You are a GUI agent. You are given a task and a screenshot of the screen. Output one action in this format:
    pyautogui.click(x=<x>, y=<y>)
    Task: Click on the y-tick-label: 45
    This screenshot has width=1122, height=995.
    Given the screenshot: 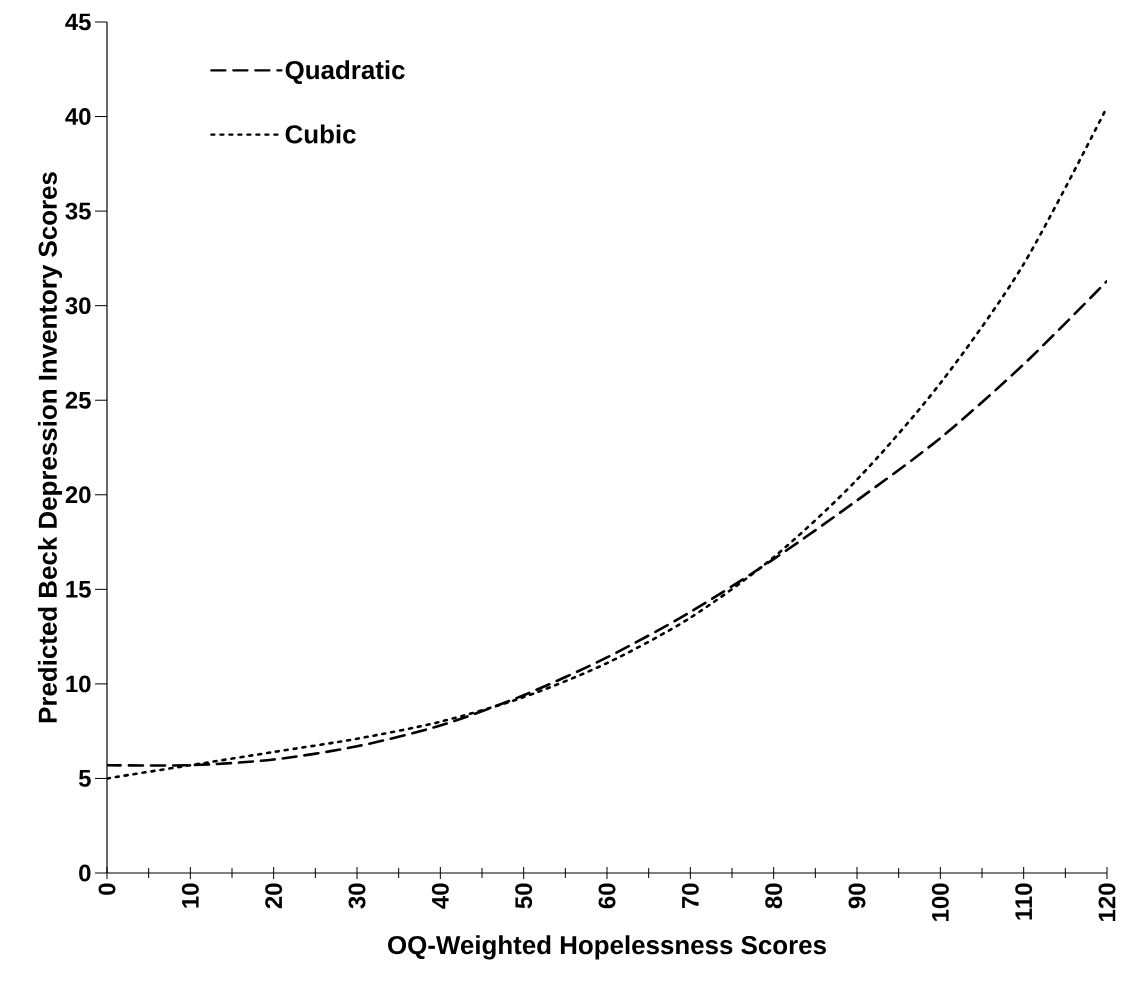 What is the action you would take?
    pyautogui.click(x=78, y=22)
    